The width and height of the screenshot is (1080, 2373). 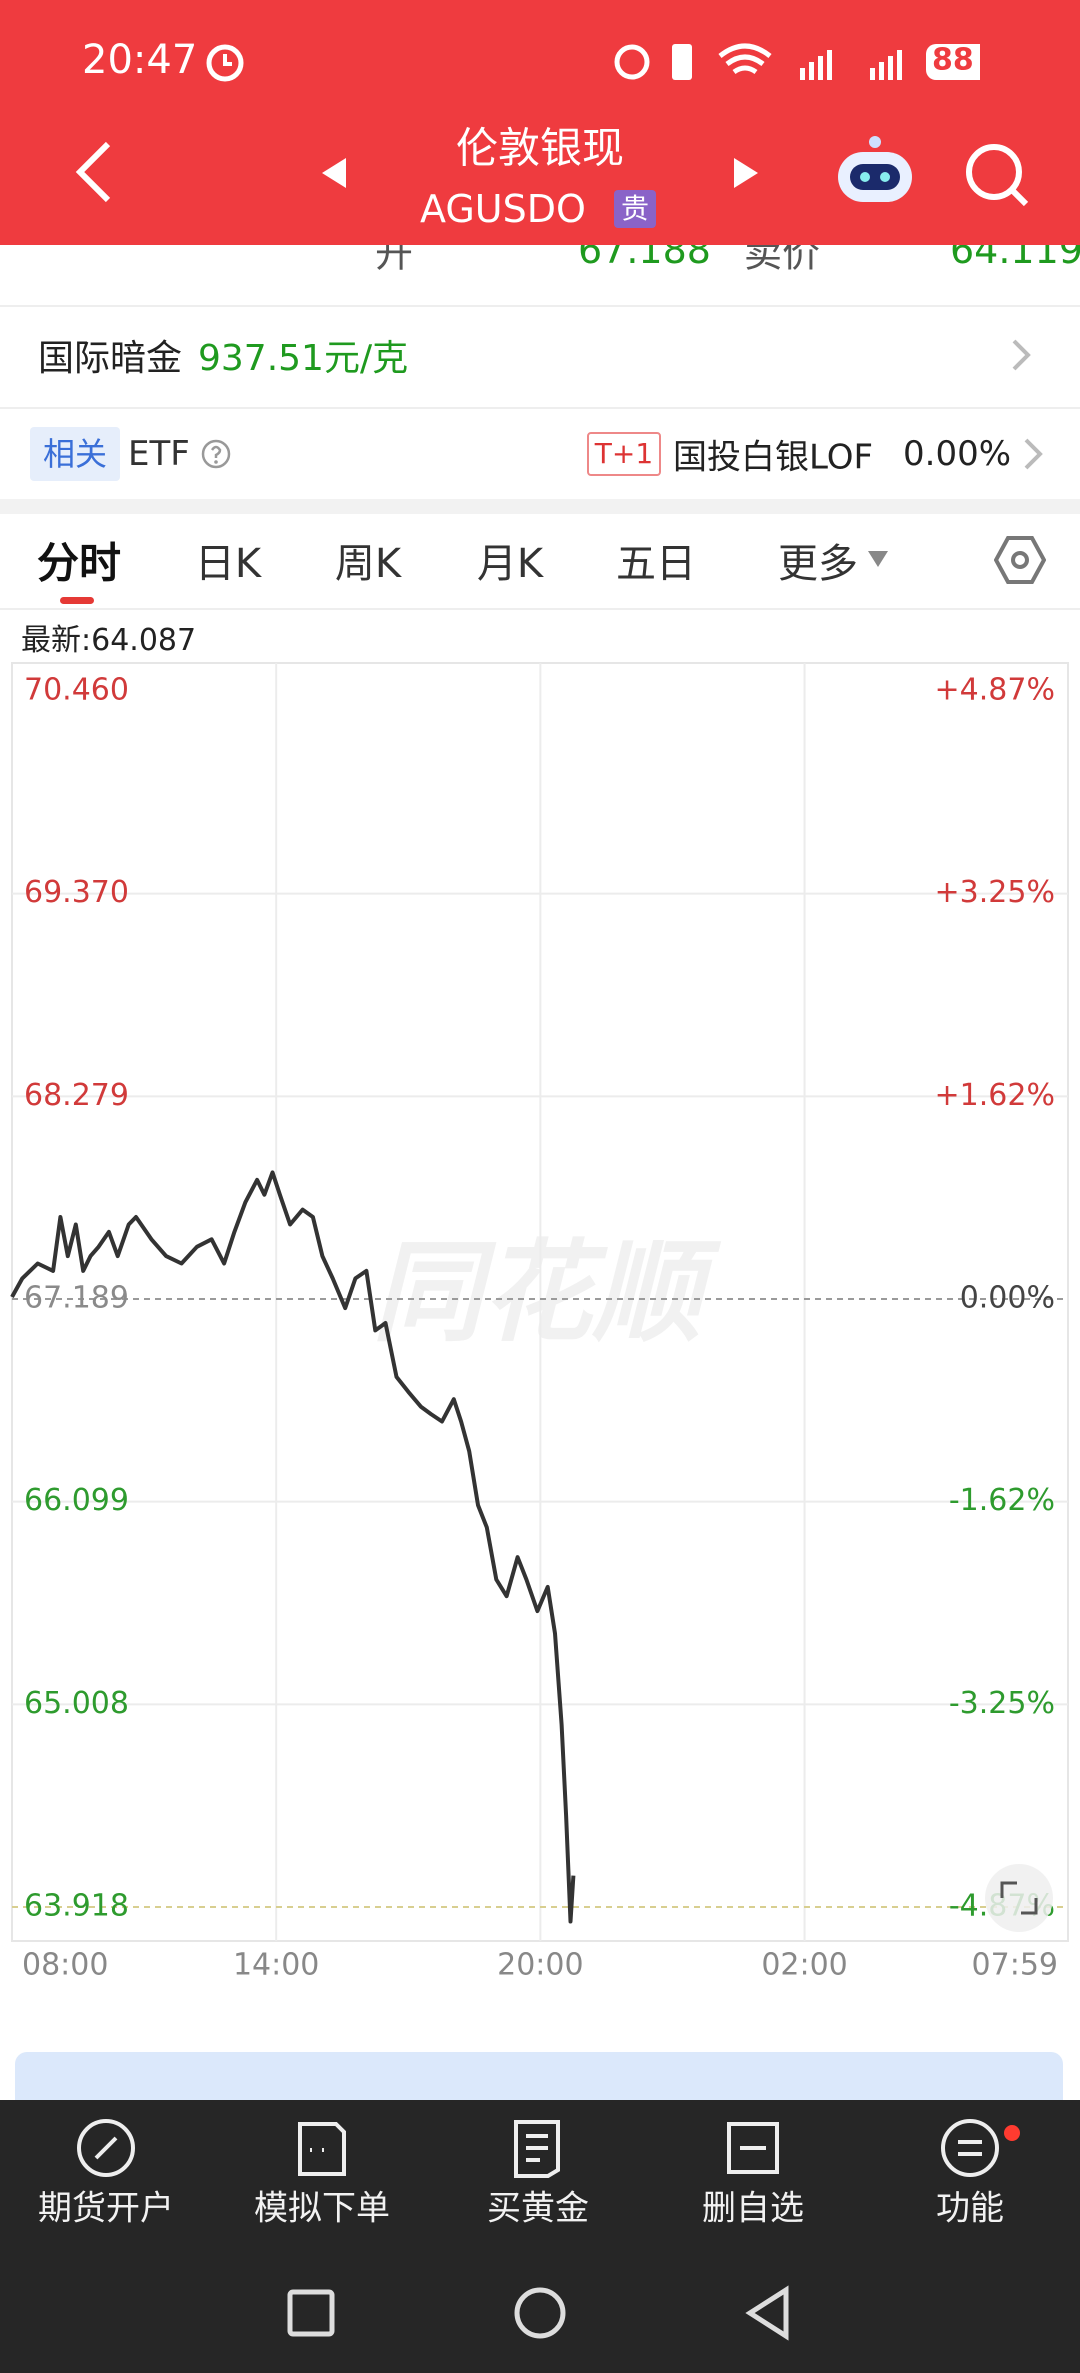 I want to click on nav-item: 模拟下单, so click(x=322, y=2208).